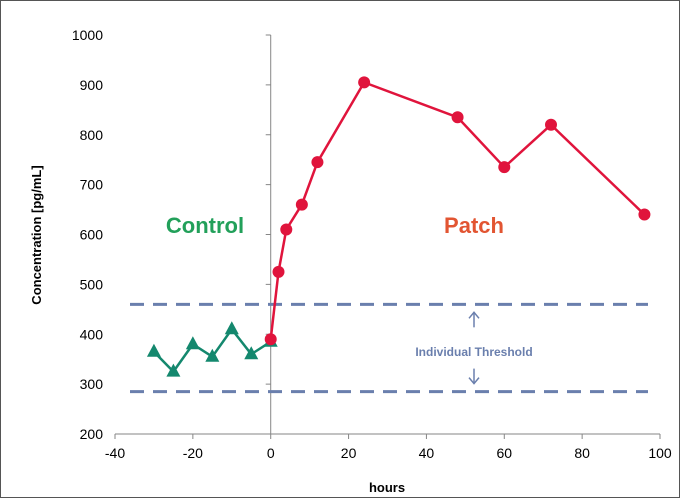  What do you see at coordinates (271, 453) in the screenshot?
I see `x-tick-label: 0` at bounding box center [271, 453].